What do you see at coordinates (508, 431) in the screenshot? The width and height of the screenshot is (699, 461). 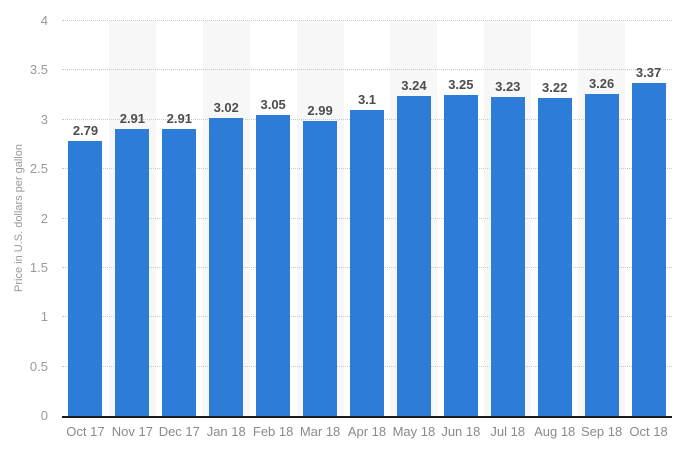 I see `x-tick-label: Jul 18` at bounding box center [508, 431].